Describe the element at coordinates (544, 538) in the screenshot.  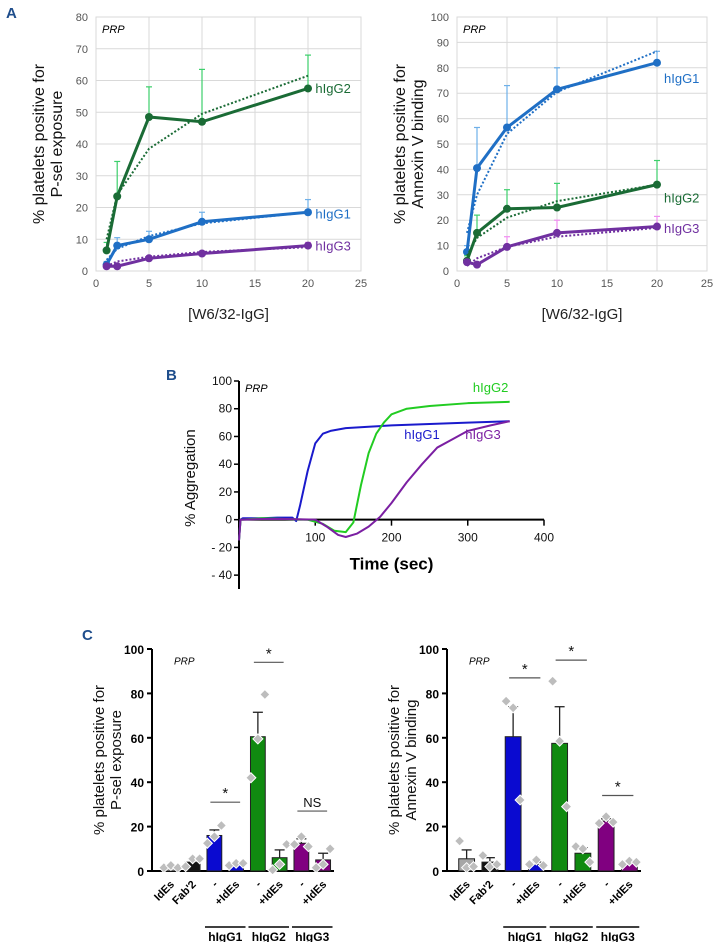
I see `x-tick-label: 400` at that location.